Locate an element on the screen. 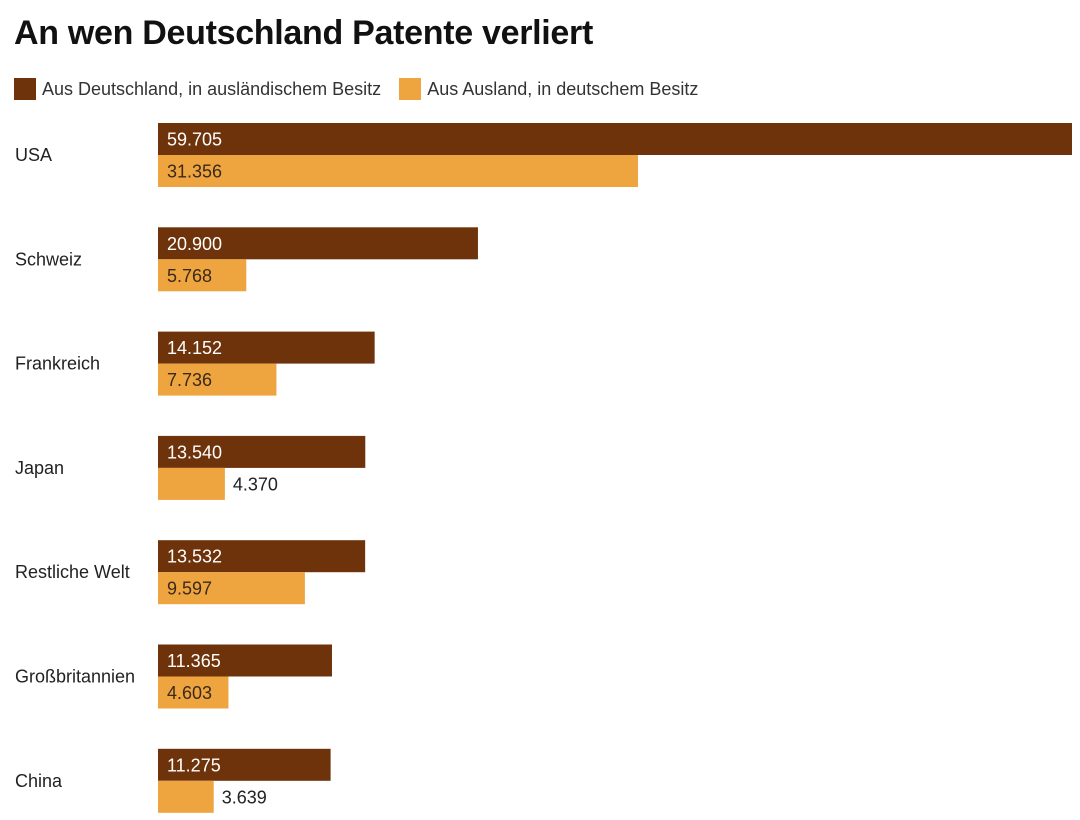 Image resolution: width=1080 pixels, height=820 pixels. bar-series-1-frankreich is located at coordinates (266, 347).